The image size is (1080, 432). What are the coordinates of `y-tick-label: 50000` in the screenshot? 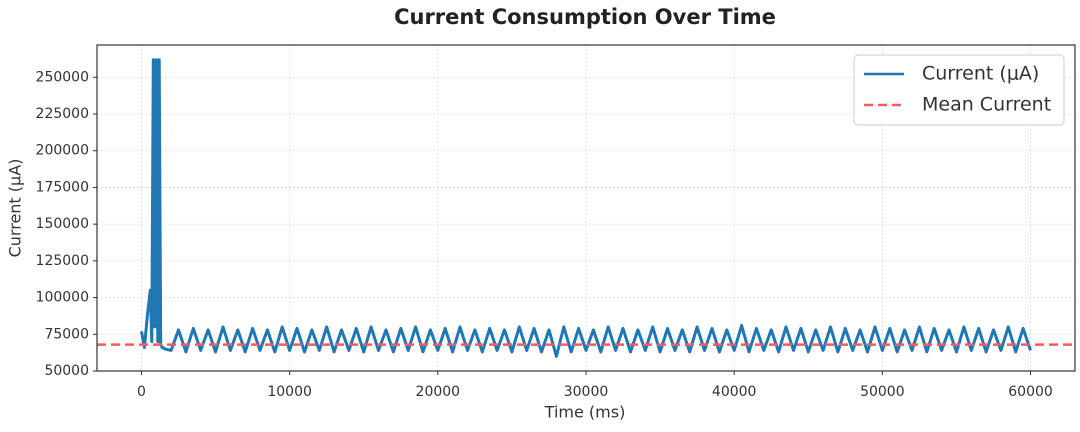 It's located at (66, 371).